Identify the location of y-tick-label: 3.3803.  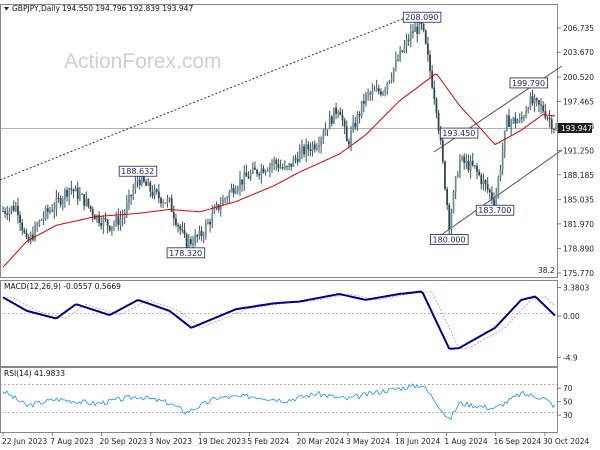
(576, 287).